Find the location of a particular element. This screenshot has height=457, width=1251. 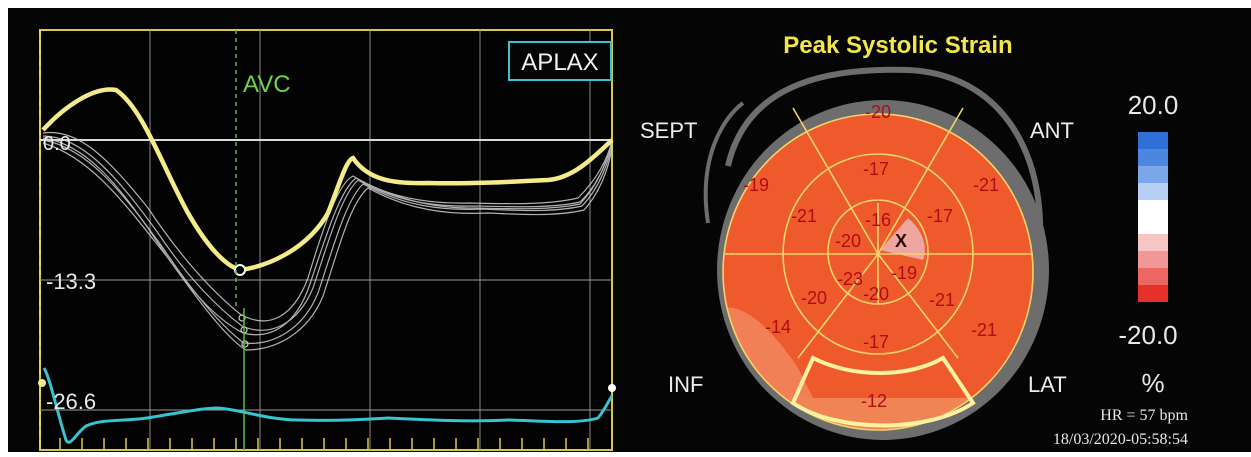

segment-value-basal-ant: -21 is located at coordinates (986, 185).